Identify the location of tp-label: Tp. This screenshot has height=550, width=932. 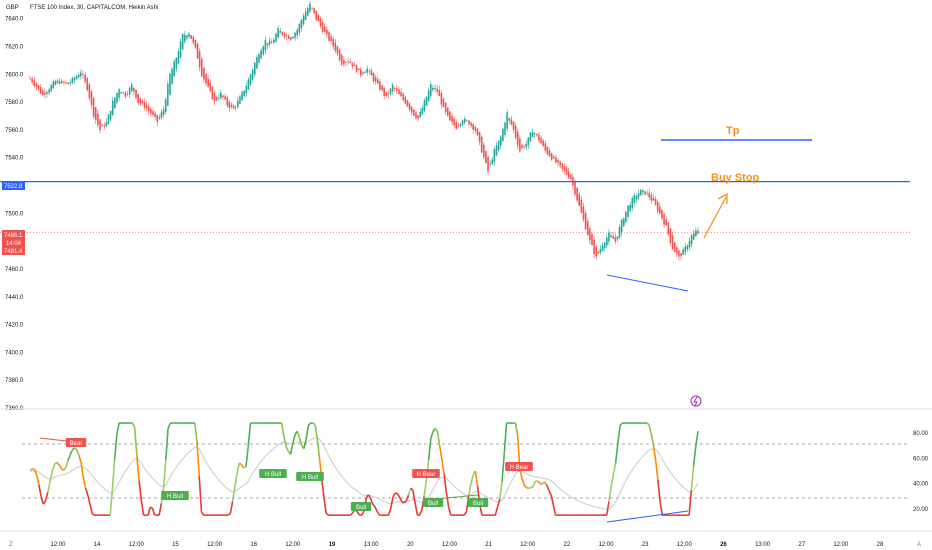
(733, 131).